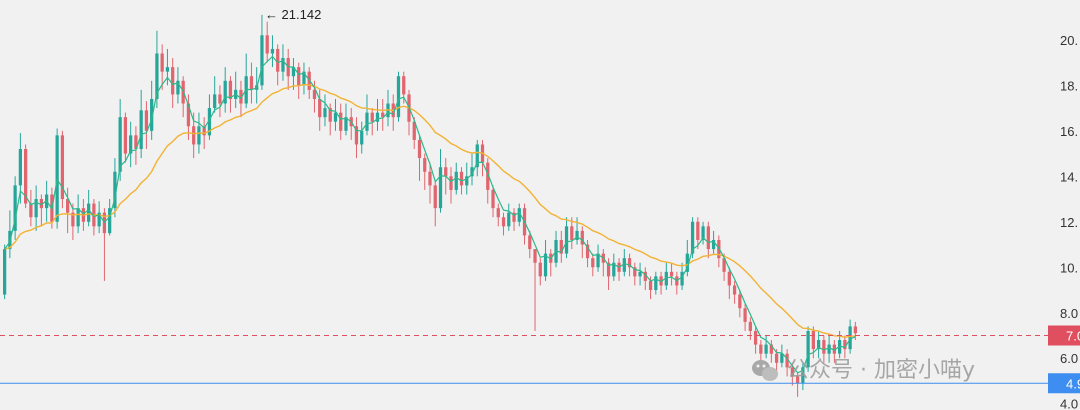 Image resolution: width=1080 pixels, height=410 pixels. What do you see at coordinates (1069, 40) in the screenshot?
I see `y-tick-label: 20.` at bounding box center [1069, 40].